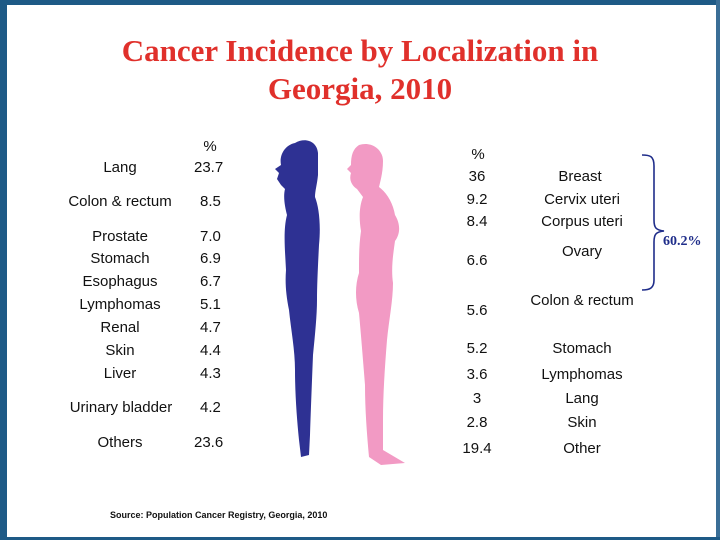 The image size is (720, 540). I want to click on female-value-cervix-uteri: 9.2, so click(477, 199).